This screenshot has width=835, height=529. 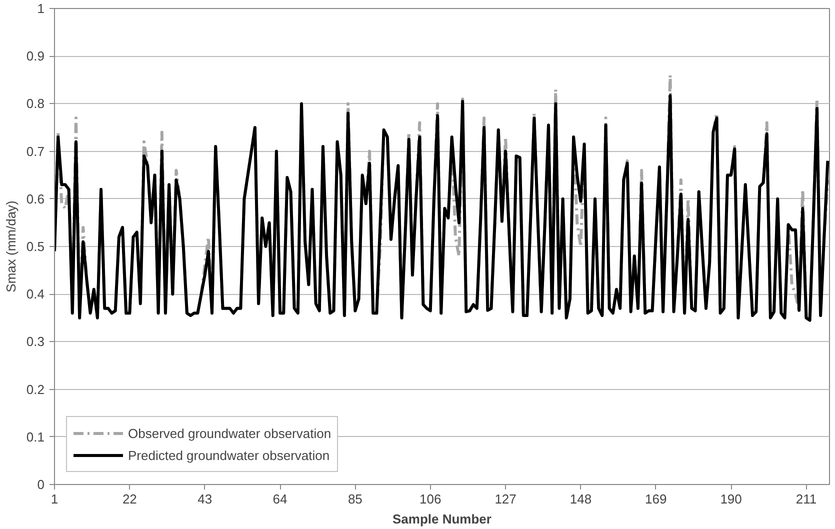 What do you see at coordinates (35, 104) in the screenshot?
I see `y-tick-label: 0.8` at bounding box center [35, 104].